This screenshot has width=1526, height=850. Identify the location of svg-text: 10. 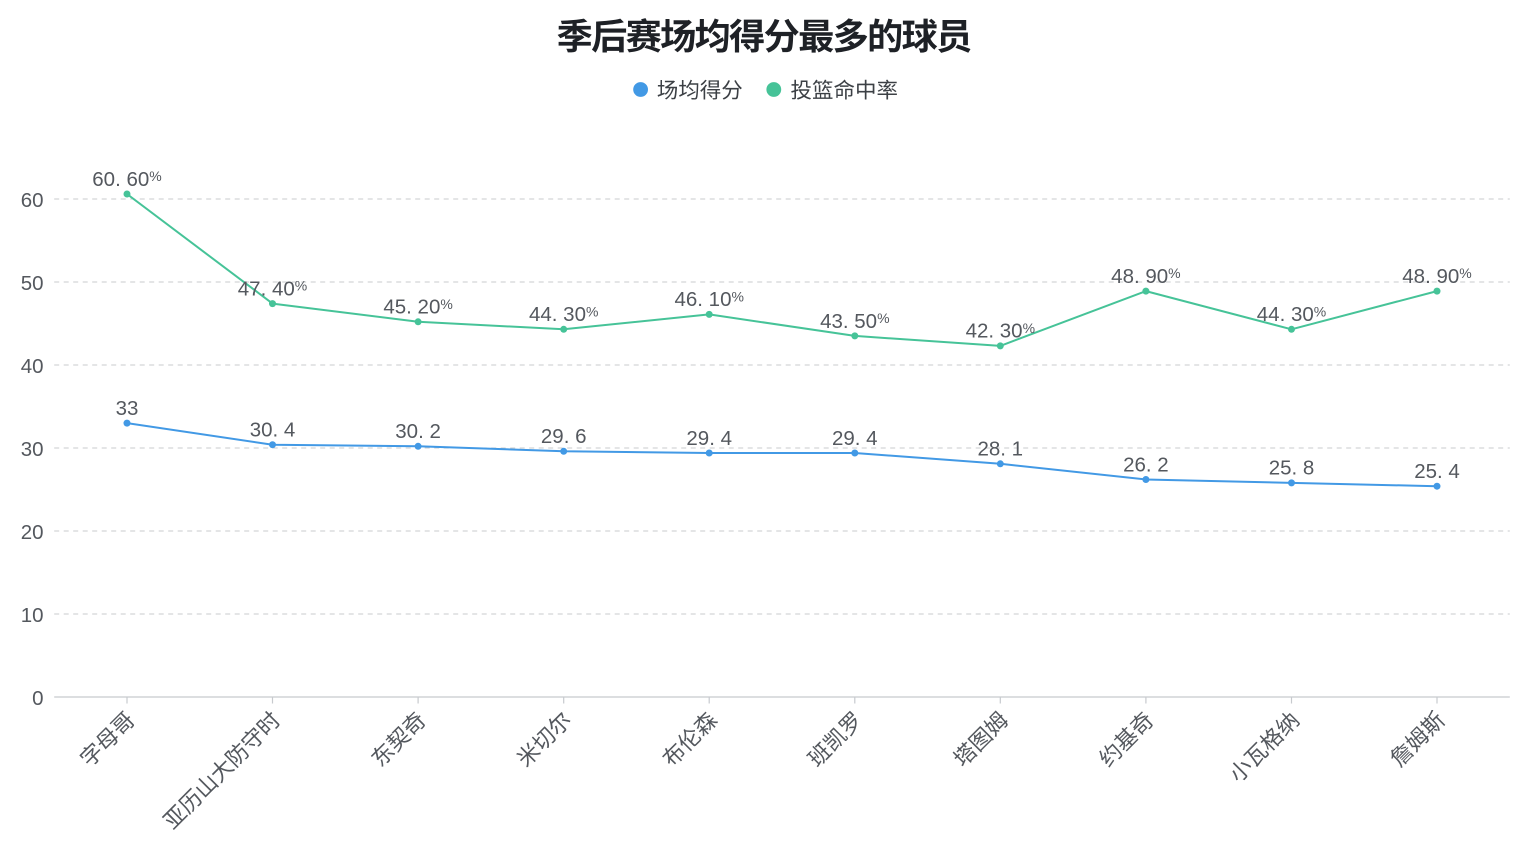
(32, 615).